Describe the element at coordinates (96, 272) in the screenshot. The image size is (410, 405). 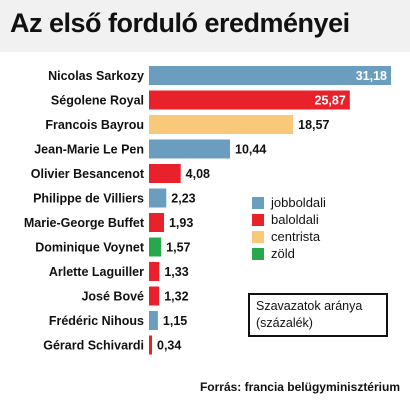
I see `category-label: Arlette Laguiller` at that location.